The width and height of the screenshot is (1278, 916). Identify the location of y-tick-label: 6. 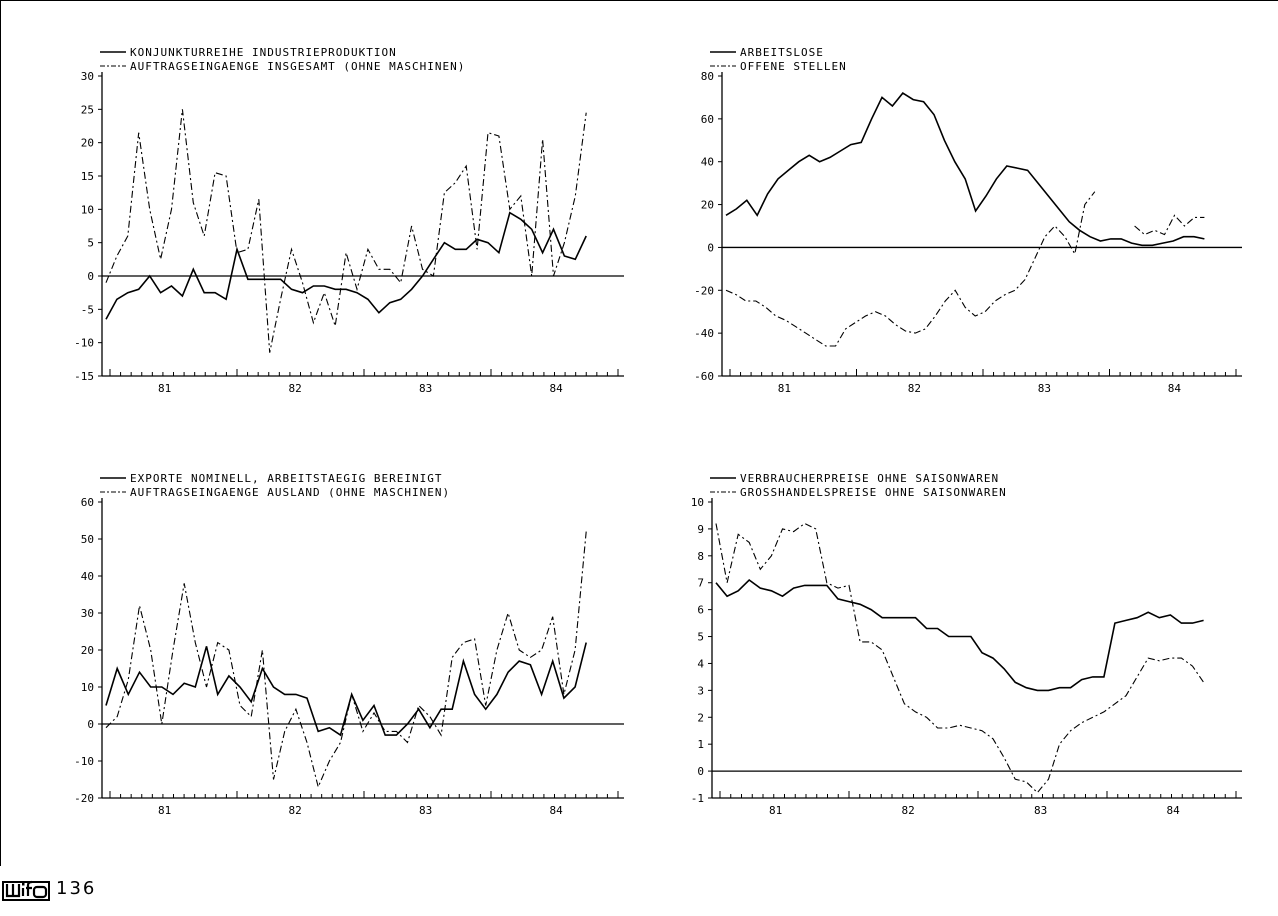
(700, 610).